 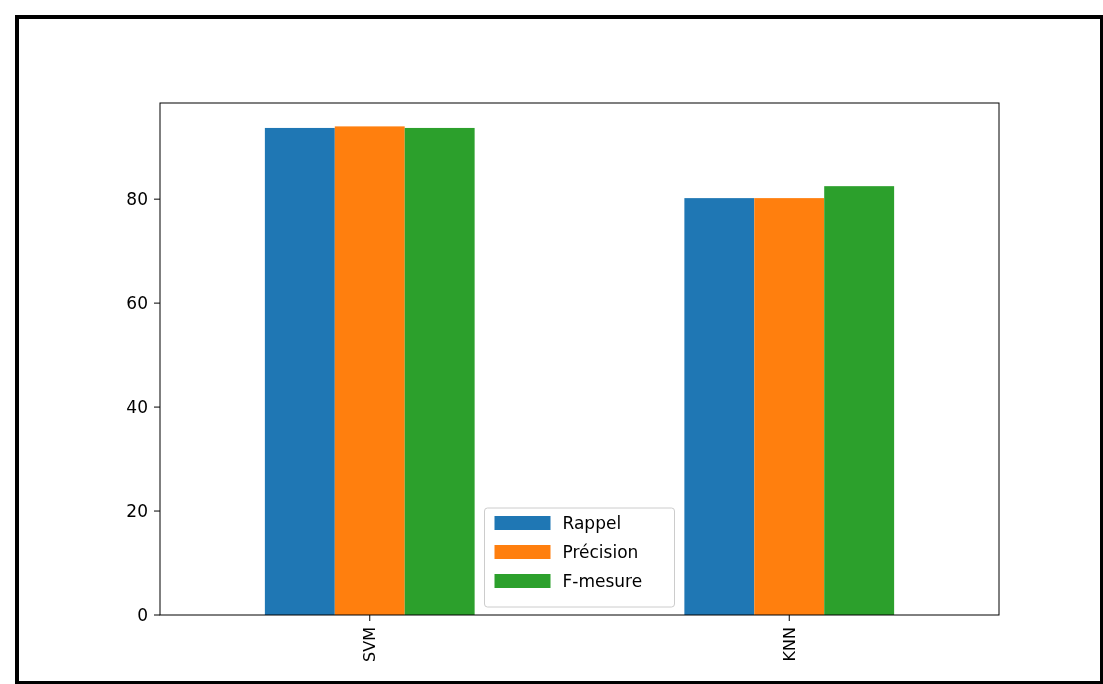 I want to click on y-tick-label: 80, so click(x=137, y=199).